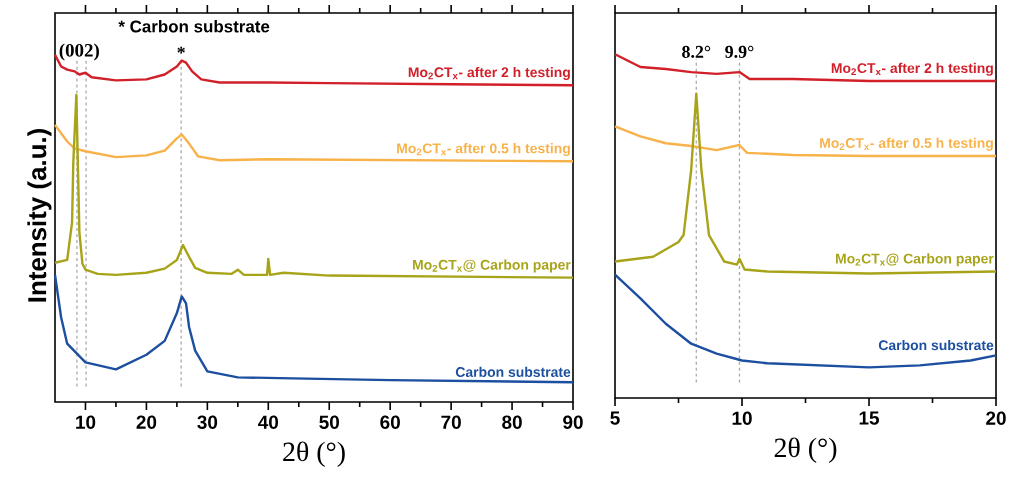  Describe the element at coordinates (268, 422) in the screenshot. I see `x-tick-label: 40` at that location.